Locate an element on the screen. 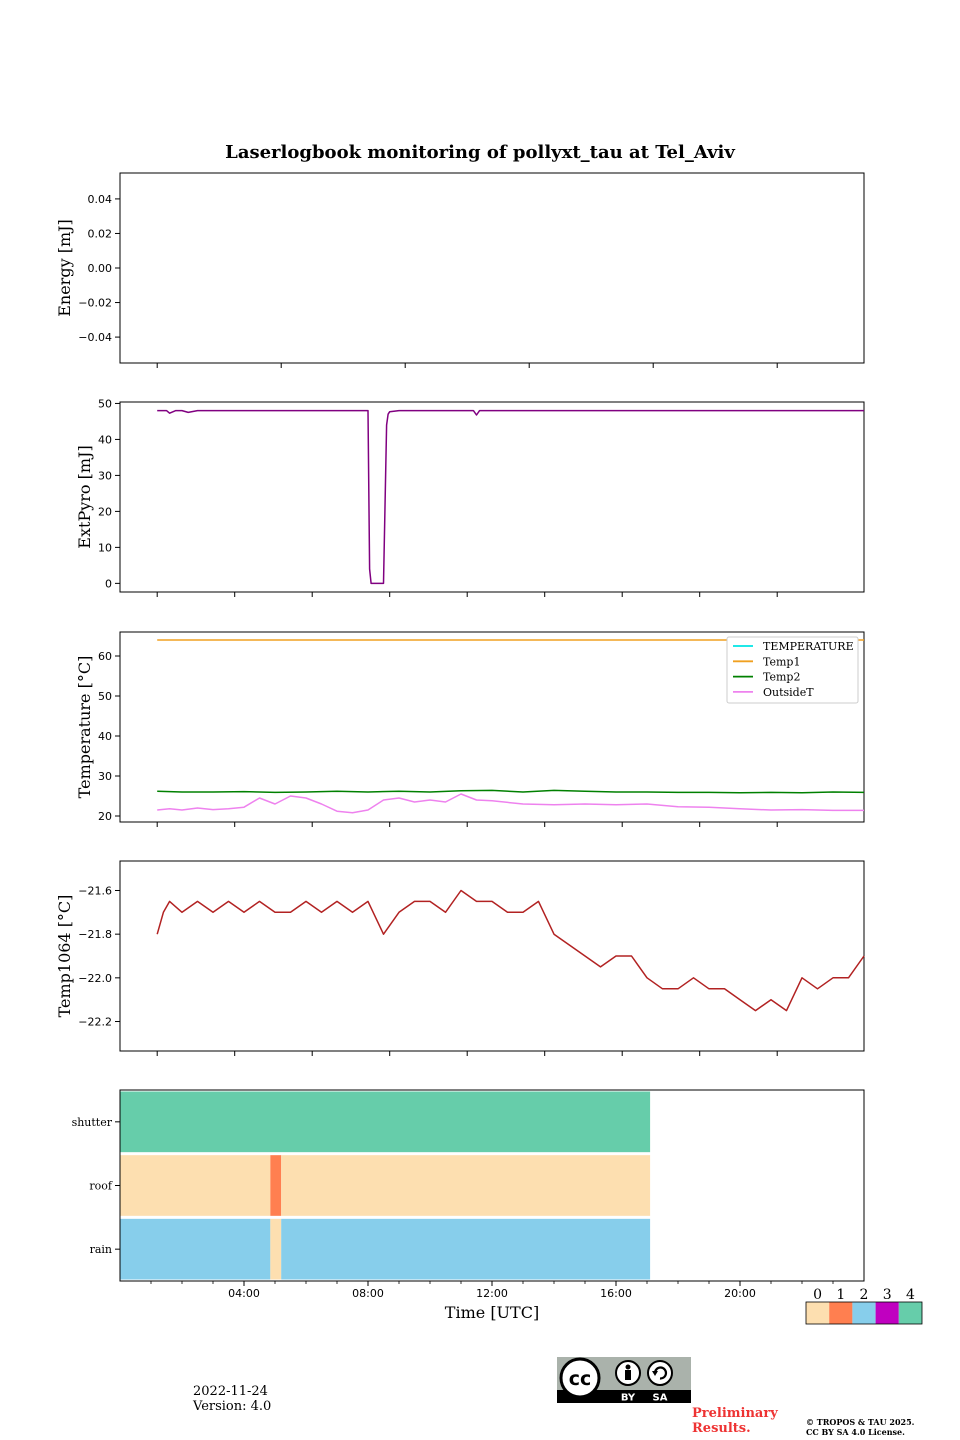 Image resolution: width=960 pixels, height=1440 pixels. svg-text: cc is located at coordinates (580, 1379).